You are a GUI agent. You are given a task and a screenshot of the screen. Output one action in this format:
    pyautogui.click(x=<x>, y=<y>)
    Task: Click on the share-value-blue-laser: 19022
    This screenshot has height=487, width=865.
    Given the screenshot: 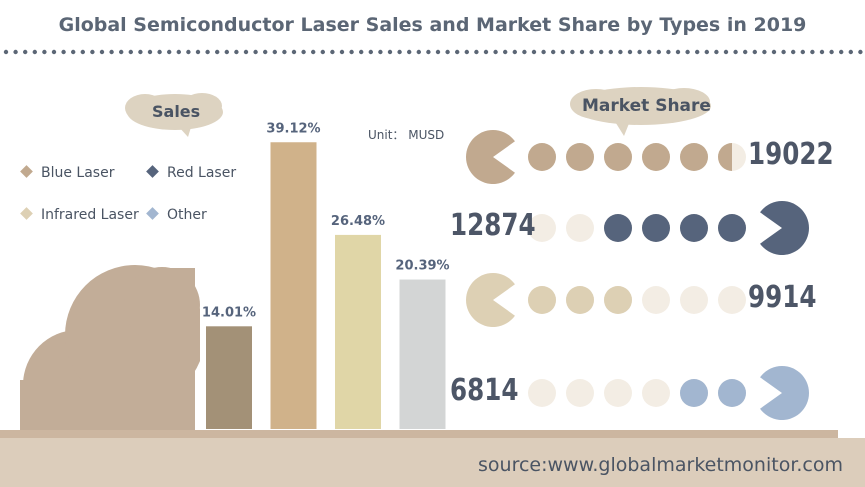 What is the action you would take?
    pyautogui.click(x=791, y=154)
    